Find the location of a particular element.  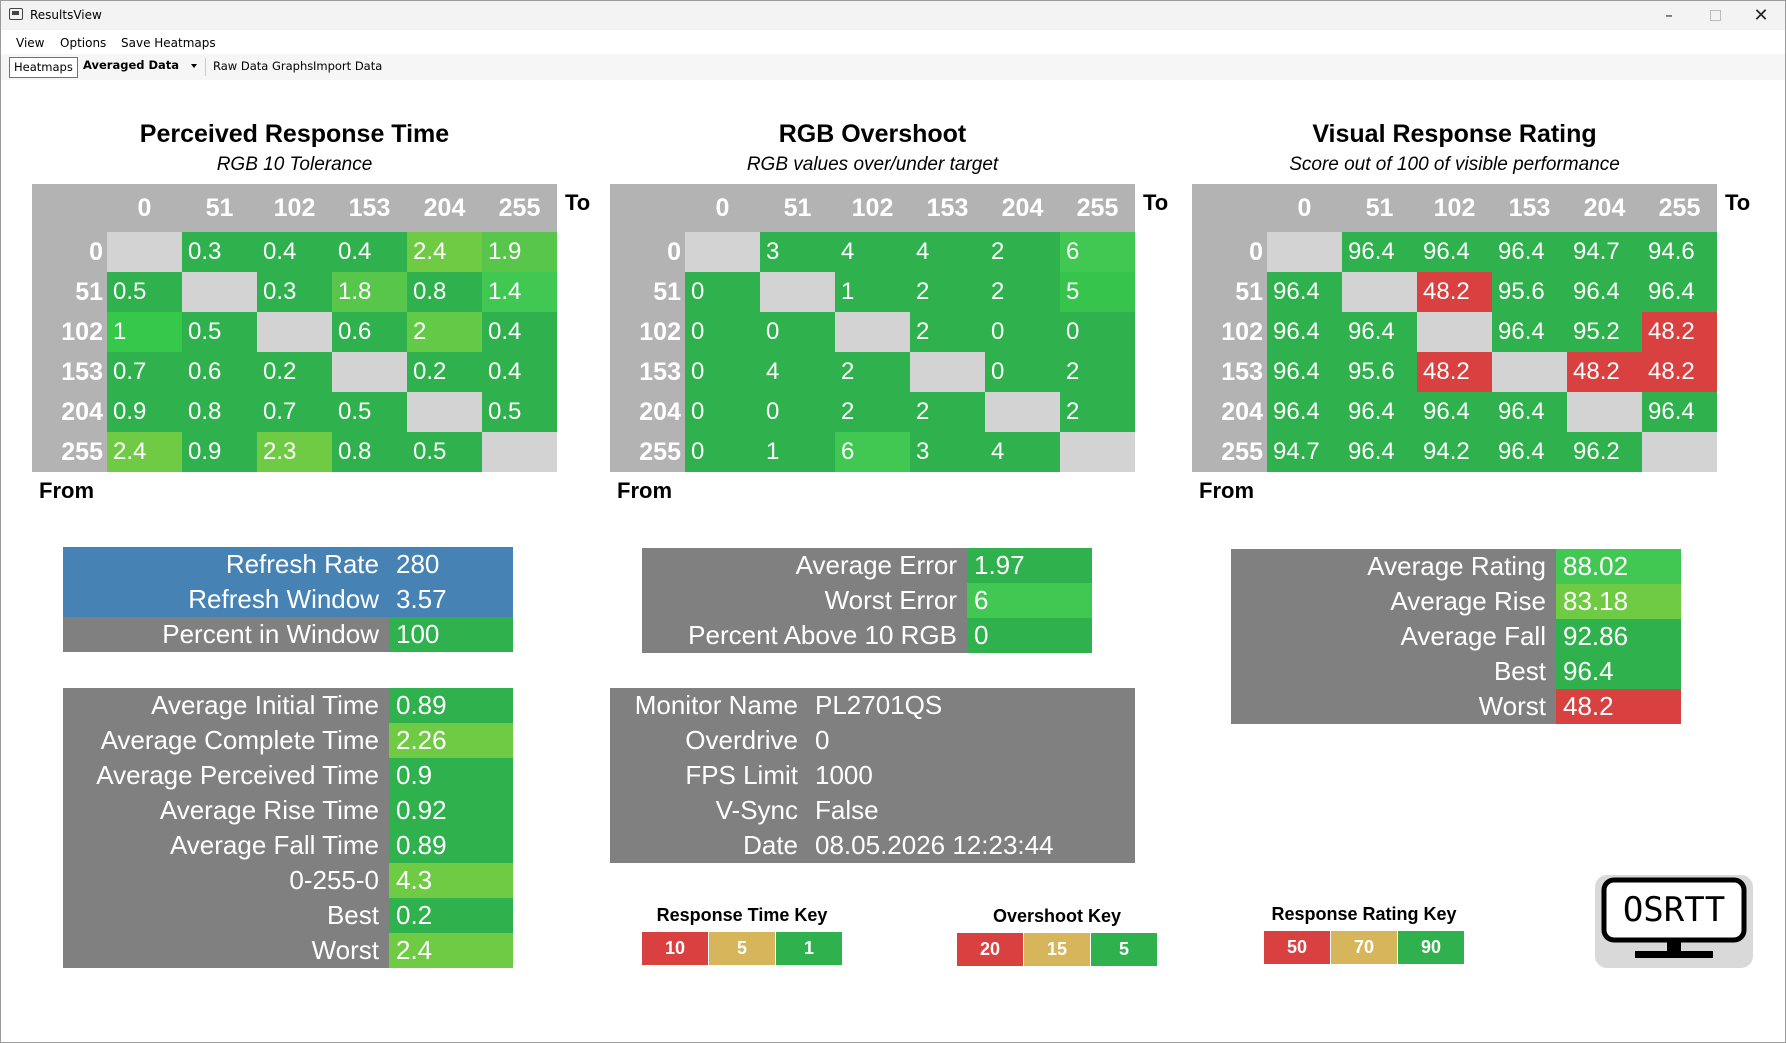

chevron-down-icon is located at coordinates (194, 66).